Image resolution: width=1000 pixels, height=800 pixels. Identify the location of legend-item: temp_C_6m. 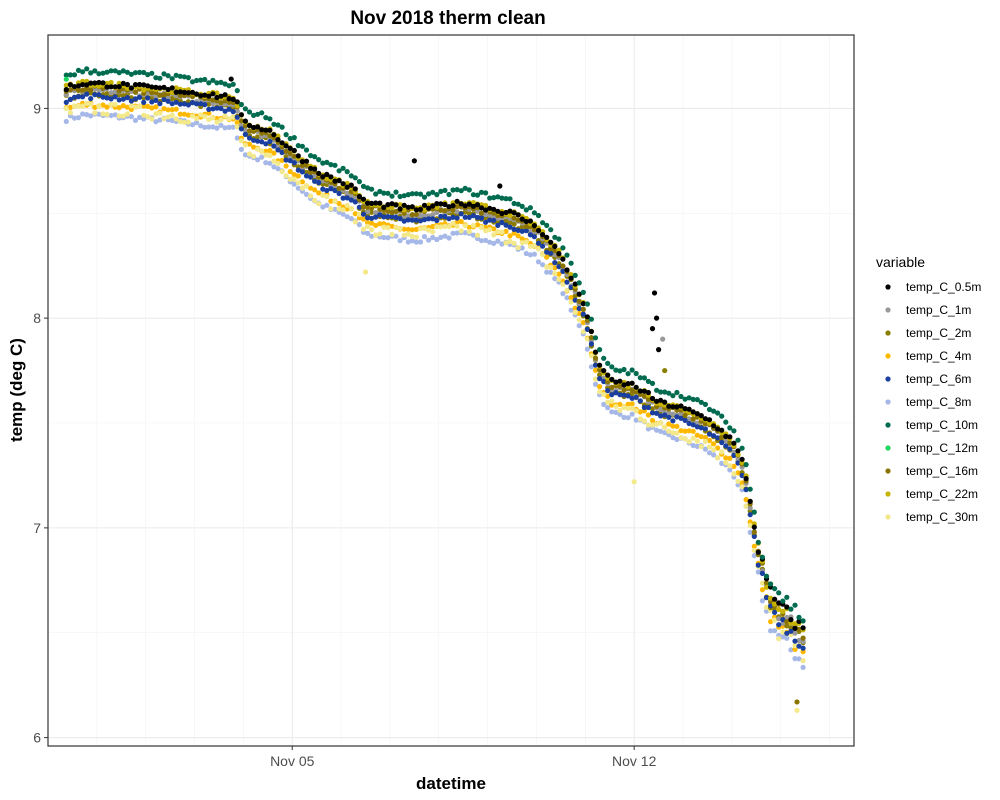
(928, 379).